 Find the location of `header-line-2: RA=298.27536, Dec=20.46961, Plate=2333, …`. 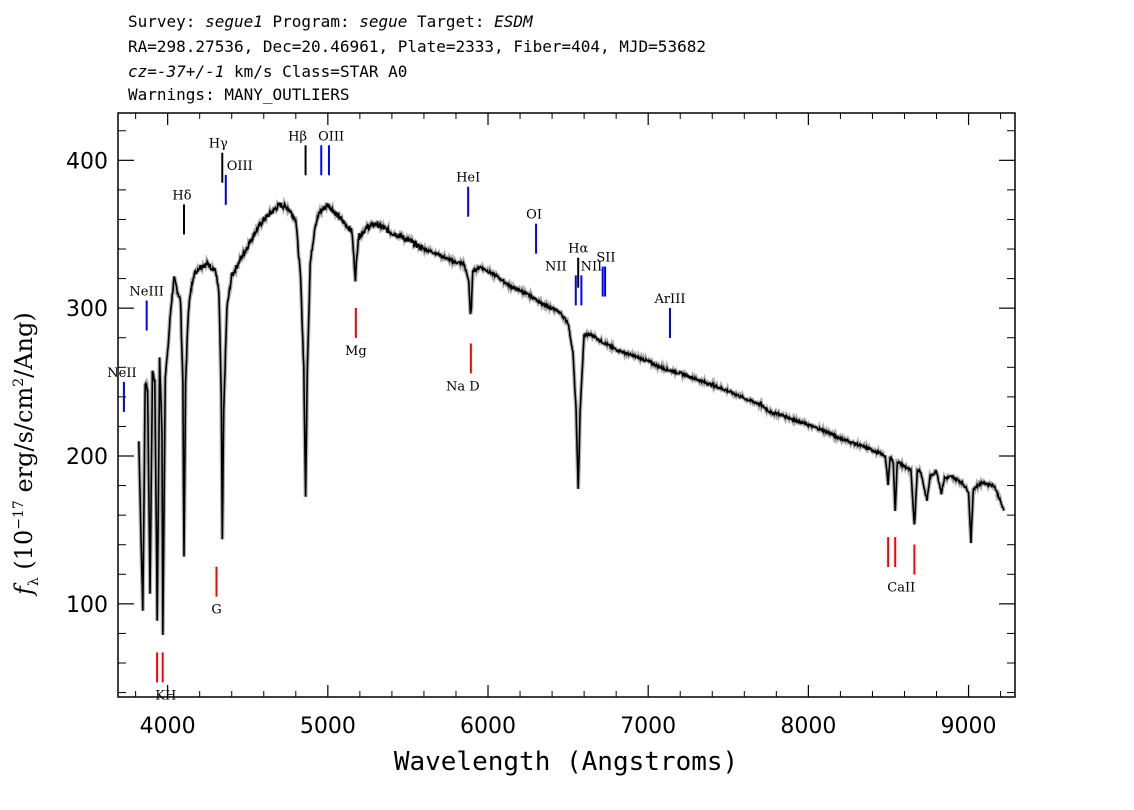

header-line-2: RA=298.27536, Dec=20.46961, Plate=2333, … is located at coordinates (417, 46).